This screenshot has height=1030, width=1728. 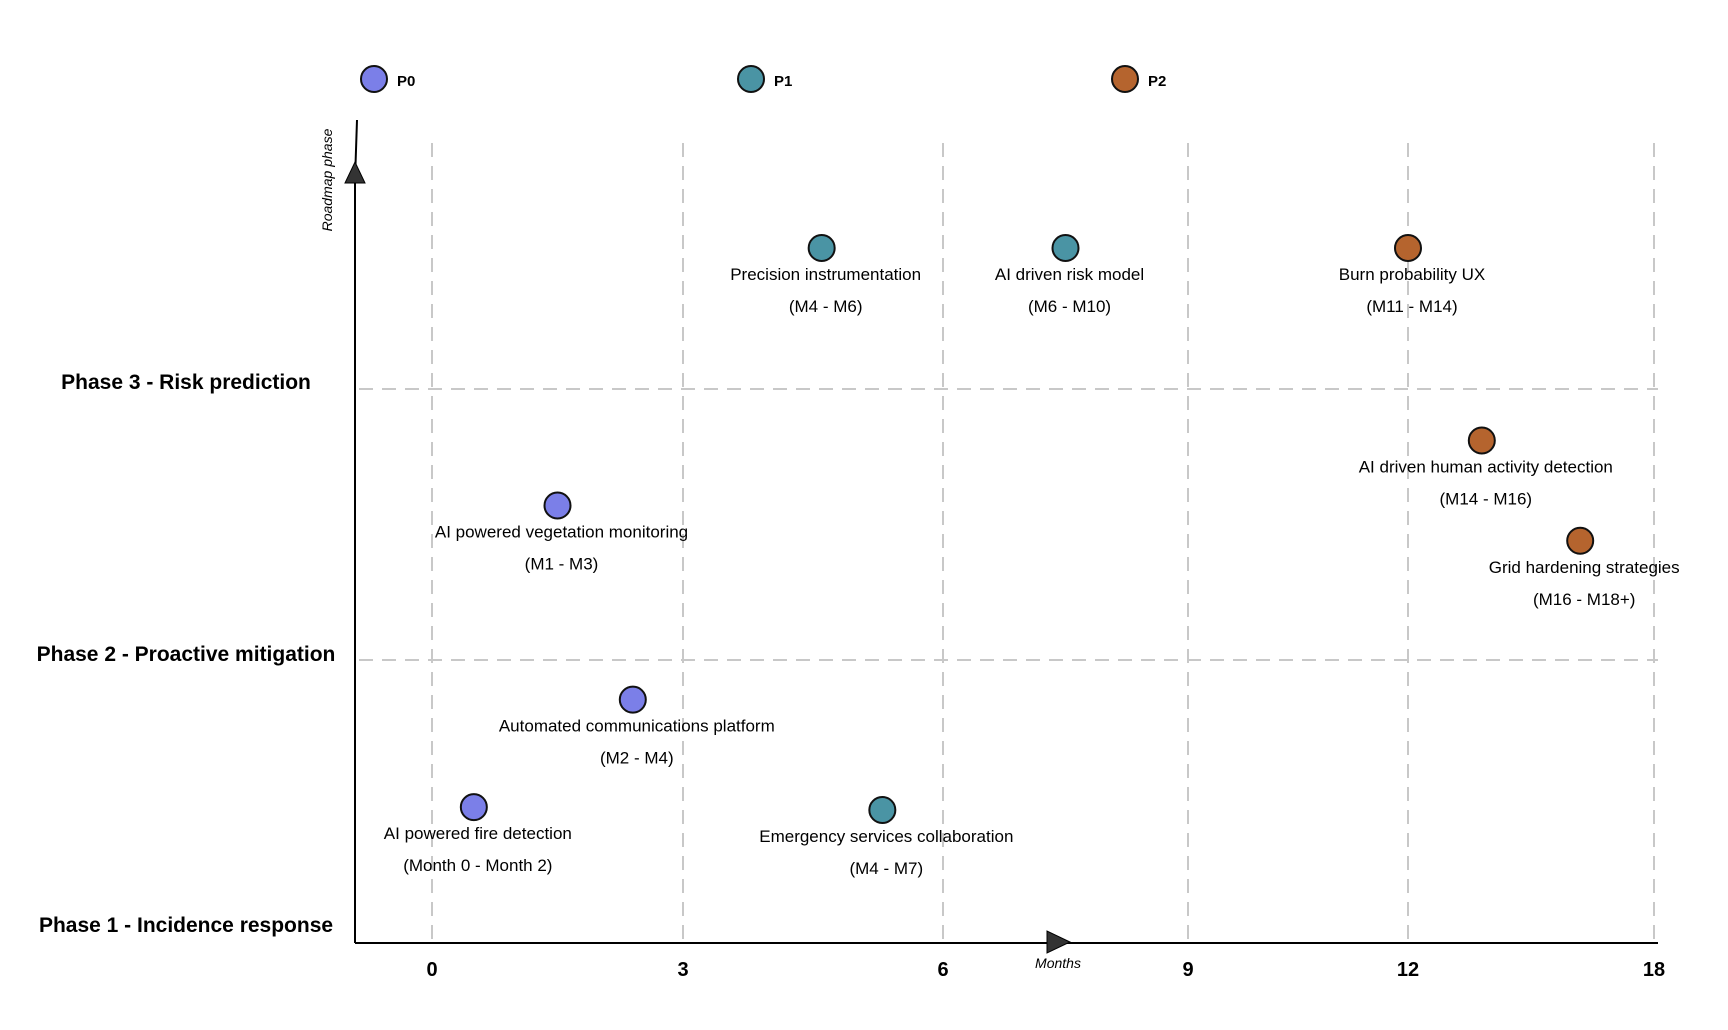 What do you see at coordinates (826, 306) in the screenshot?
I see `item-range: (M4 - M6)` at bounding box center [826, 306].